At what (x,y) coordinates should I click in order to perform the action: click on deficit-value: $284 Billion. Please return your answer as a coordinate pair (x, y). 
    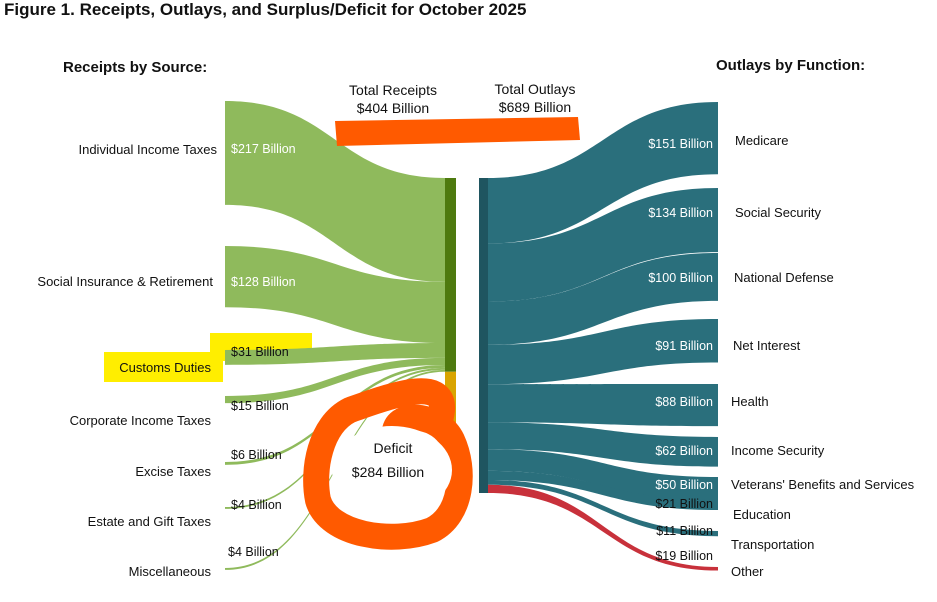
    Looking at the image, I should click on (388, 472).